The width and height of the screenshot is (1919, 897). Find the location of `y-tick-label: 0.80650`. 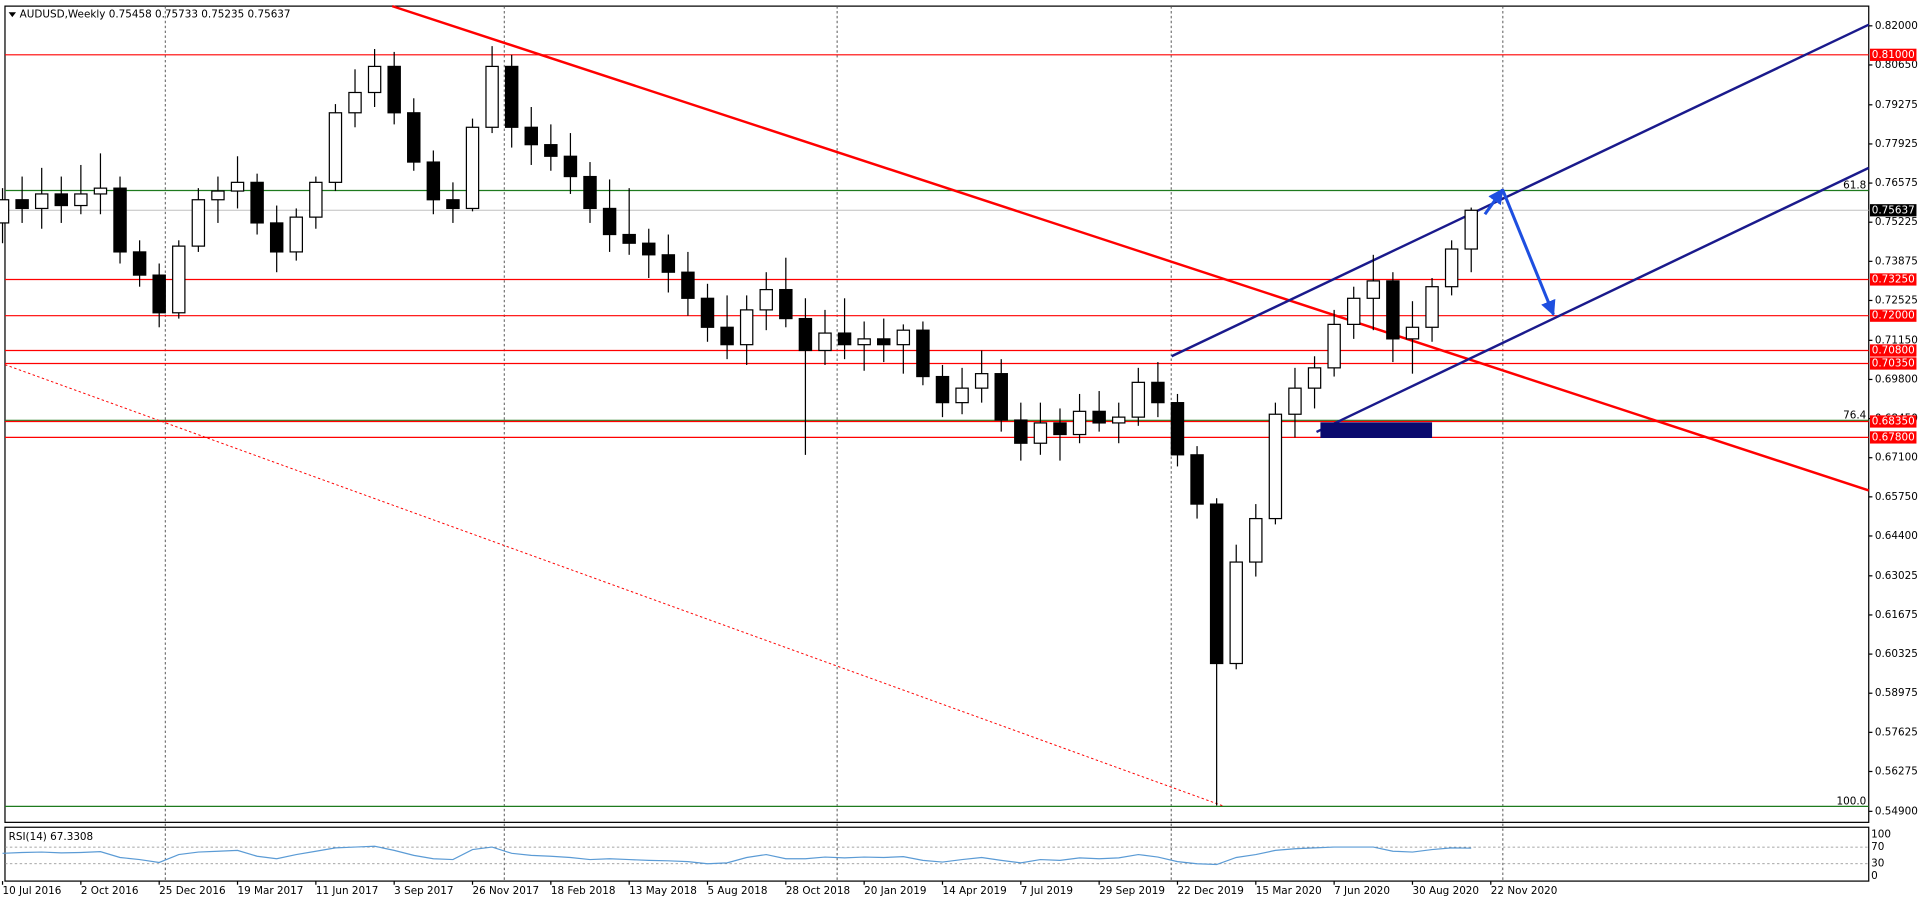

y-tick-label: 0.80650 is located at coordinates (1896, 65).